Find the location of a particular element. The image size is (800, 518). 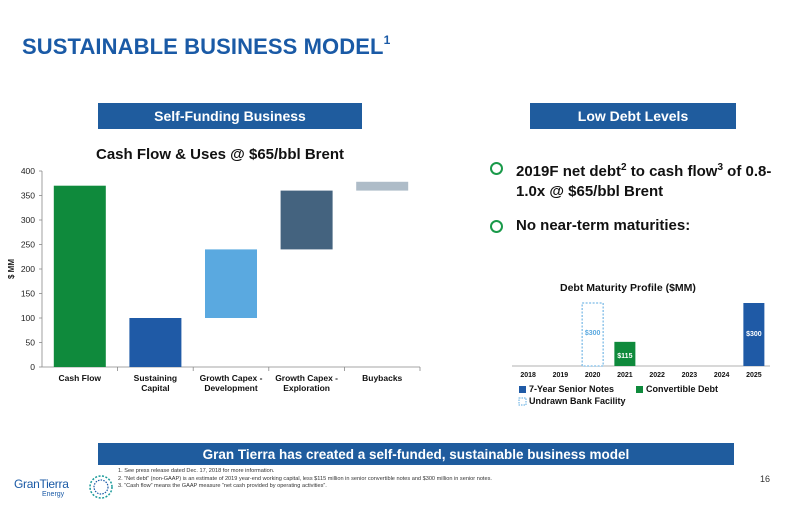

x-tick-label: Sustaining Capital is located at coordinates (155, 383).